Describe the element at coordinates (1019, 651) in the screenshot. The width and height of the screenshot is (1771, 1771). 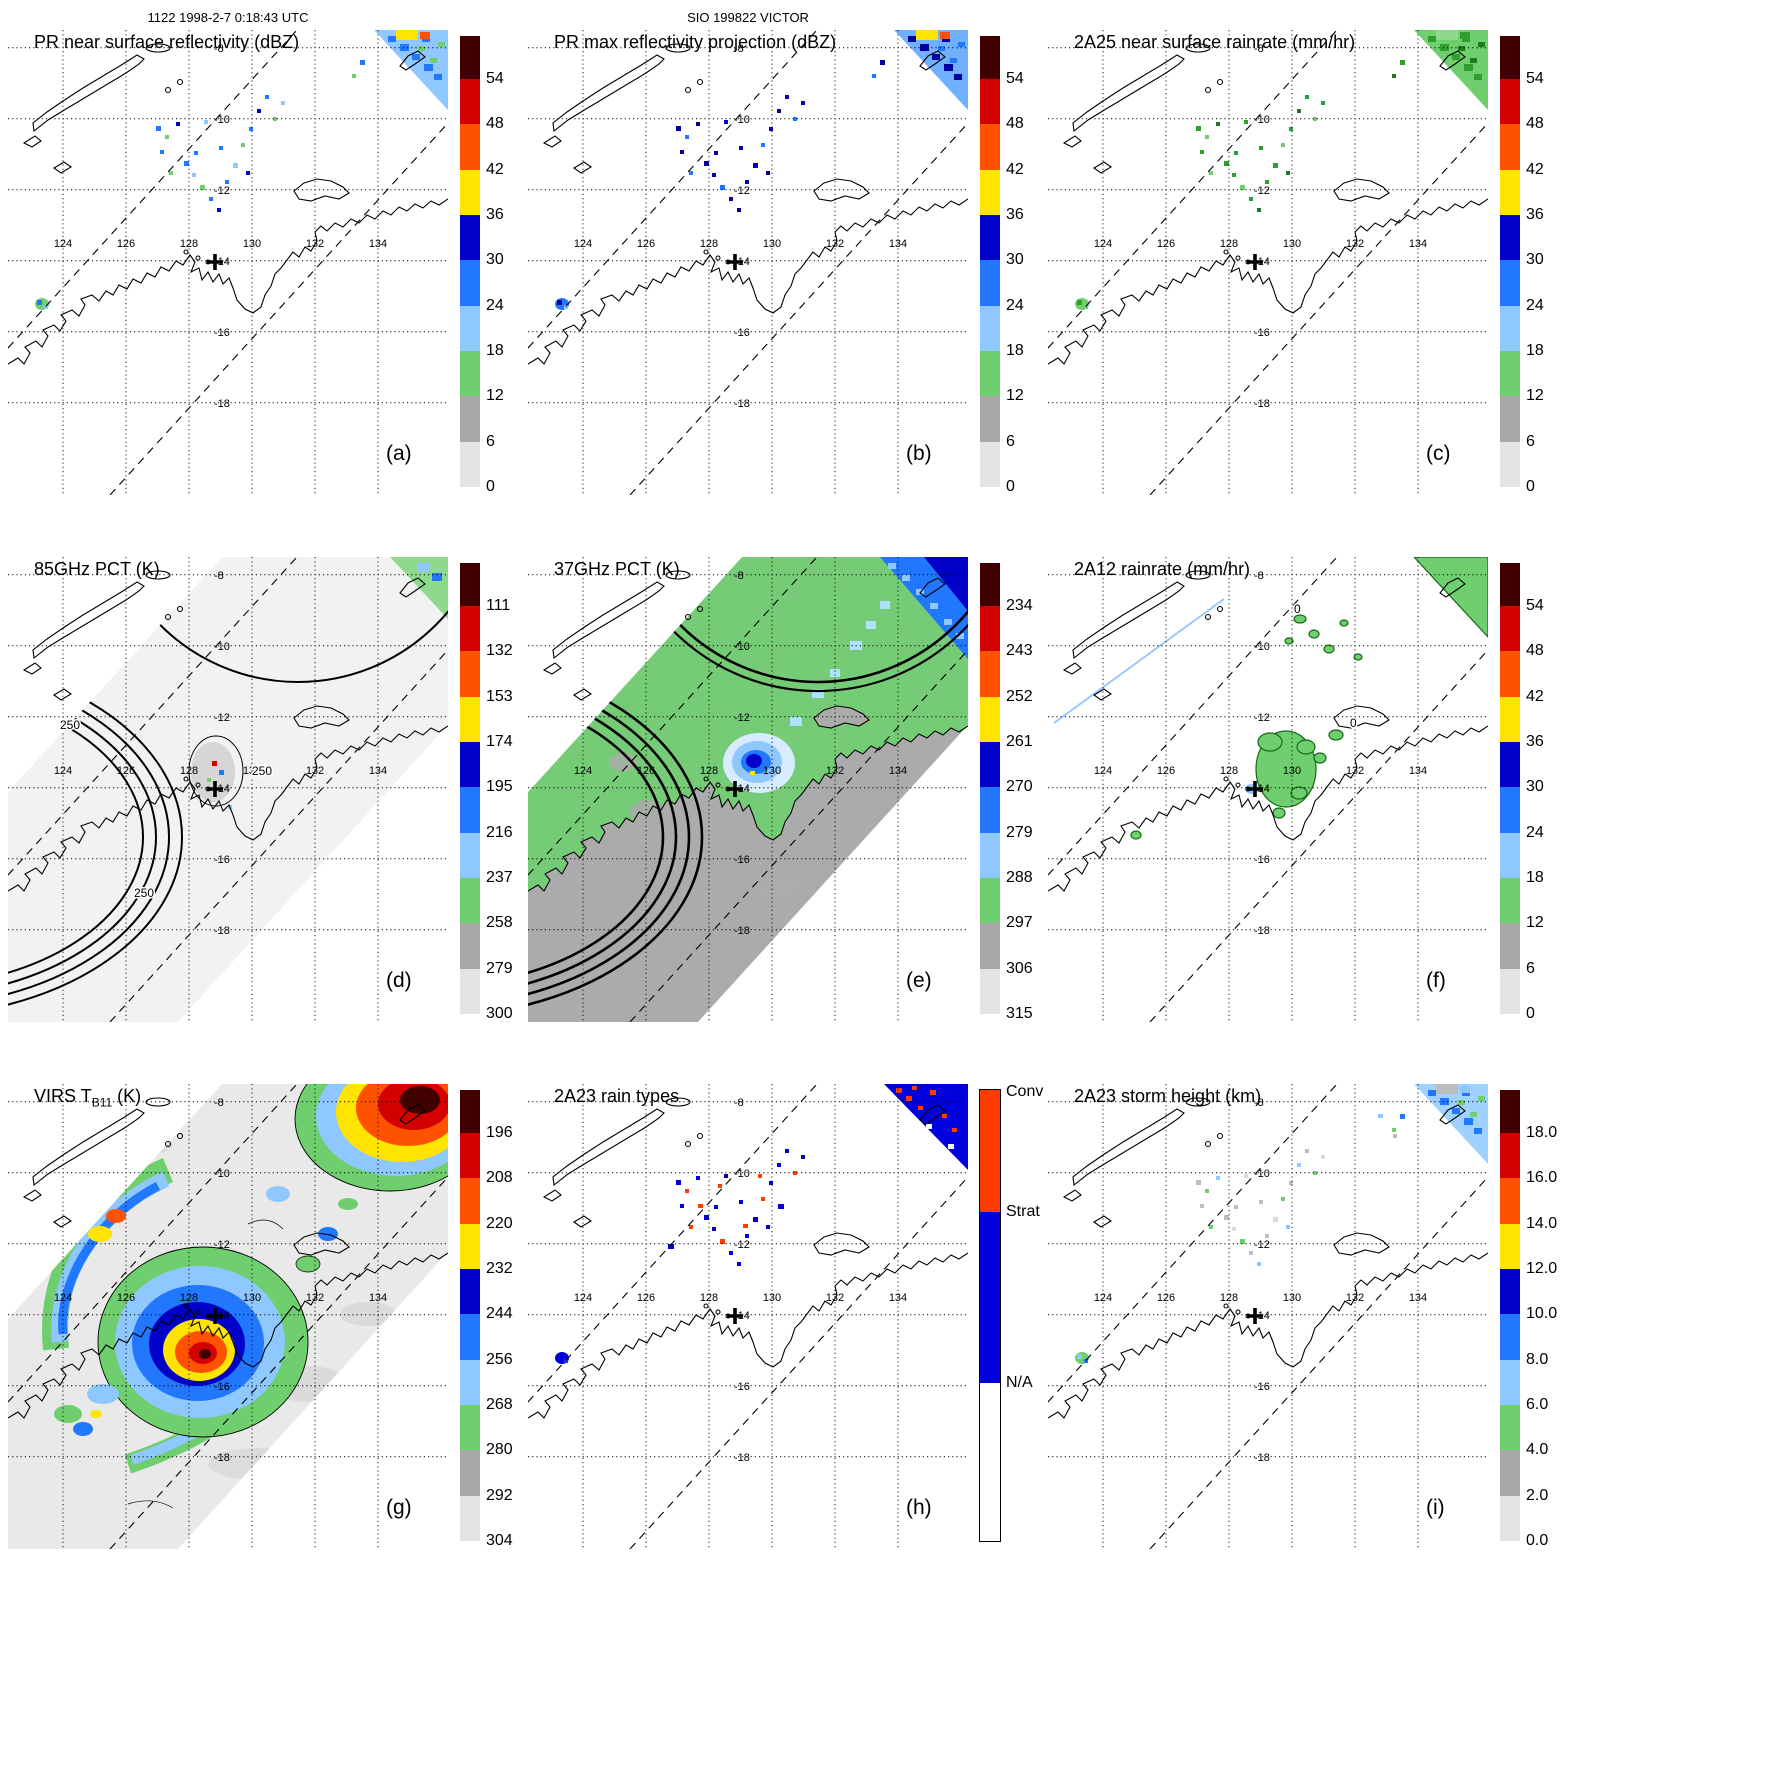
I see `colorbar-tick: 243` at that location.